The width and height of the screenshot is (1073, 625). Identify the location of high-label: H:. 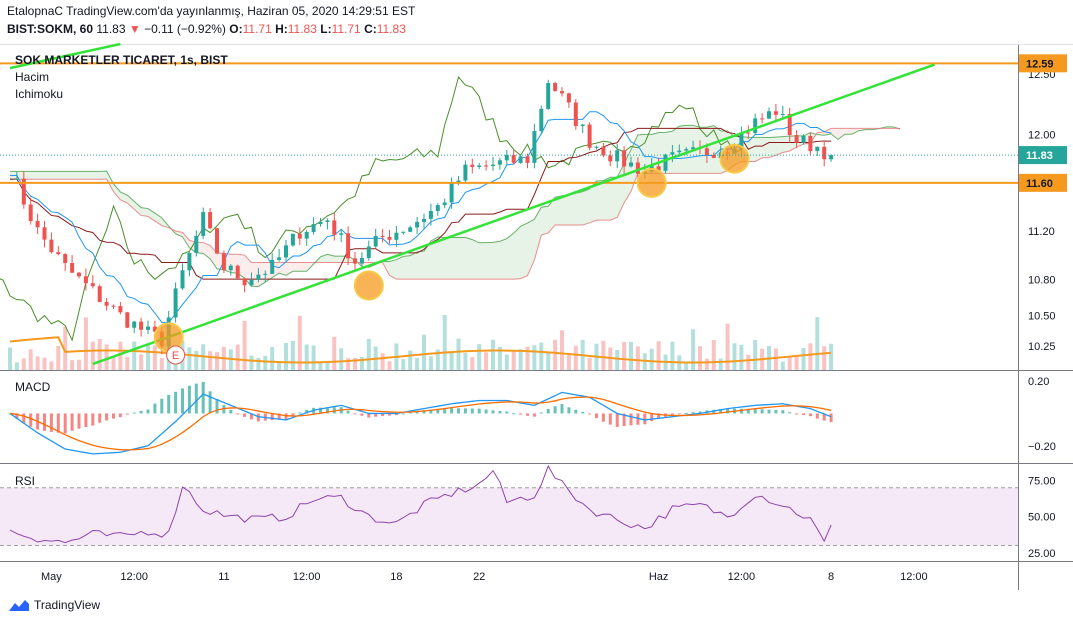
(281, 29).